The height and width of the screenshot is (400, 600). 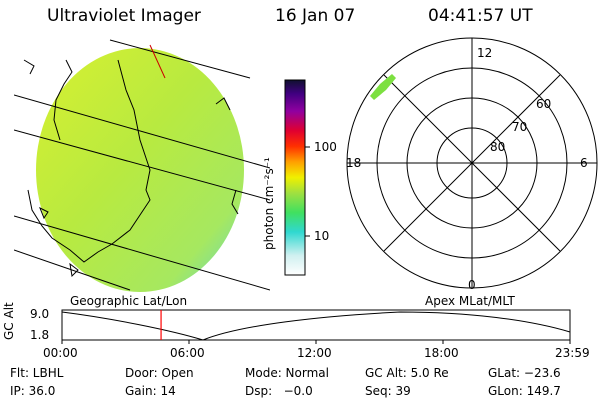 I want to click on mlt-label-12: 12, so click(x=485, y=53).